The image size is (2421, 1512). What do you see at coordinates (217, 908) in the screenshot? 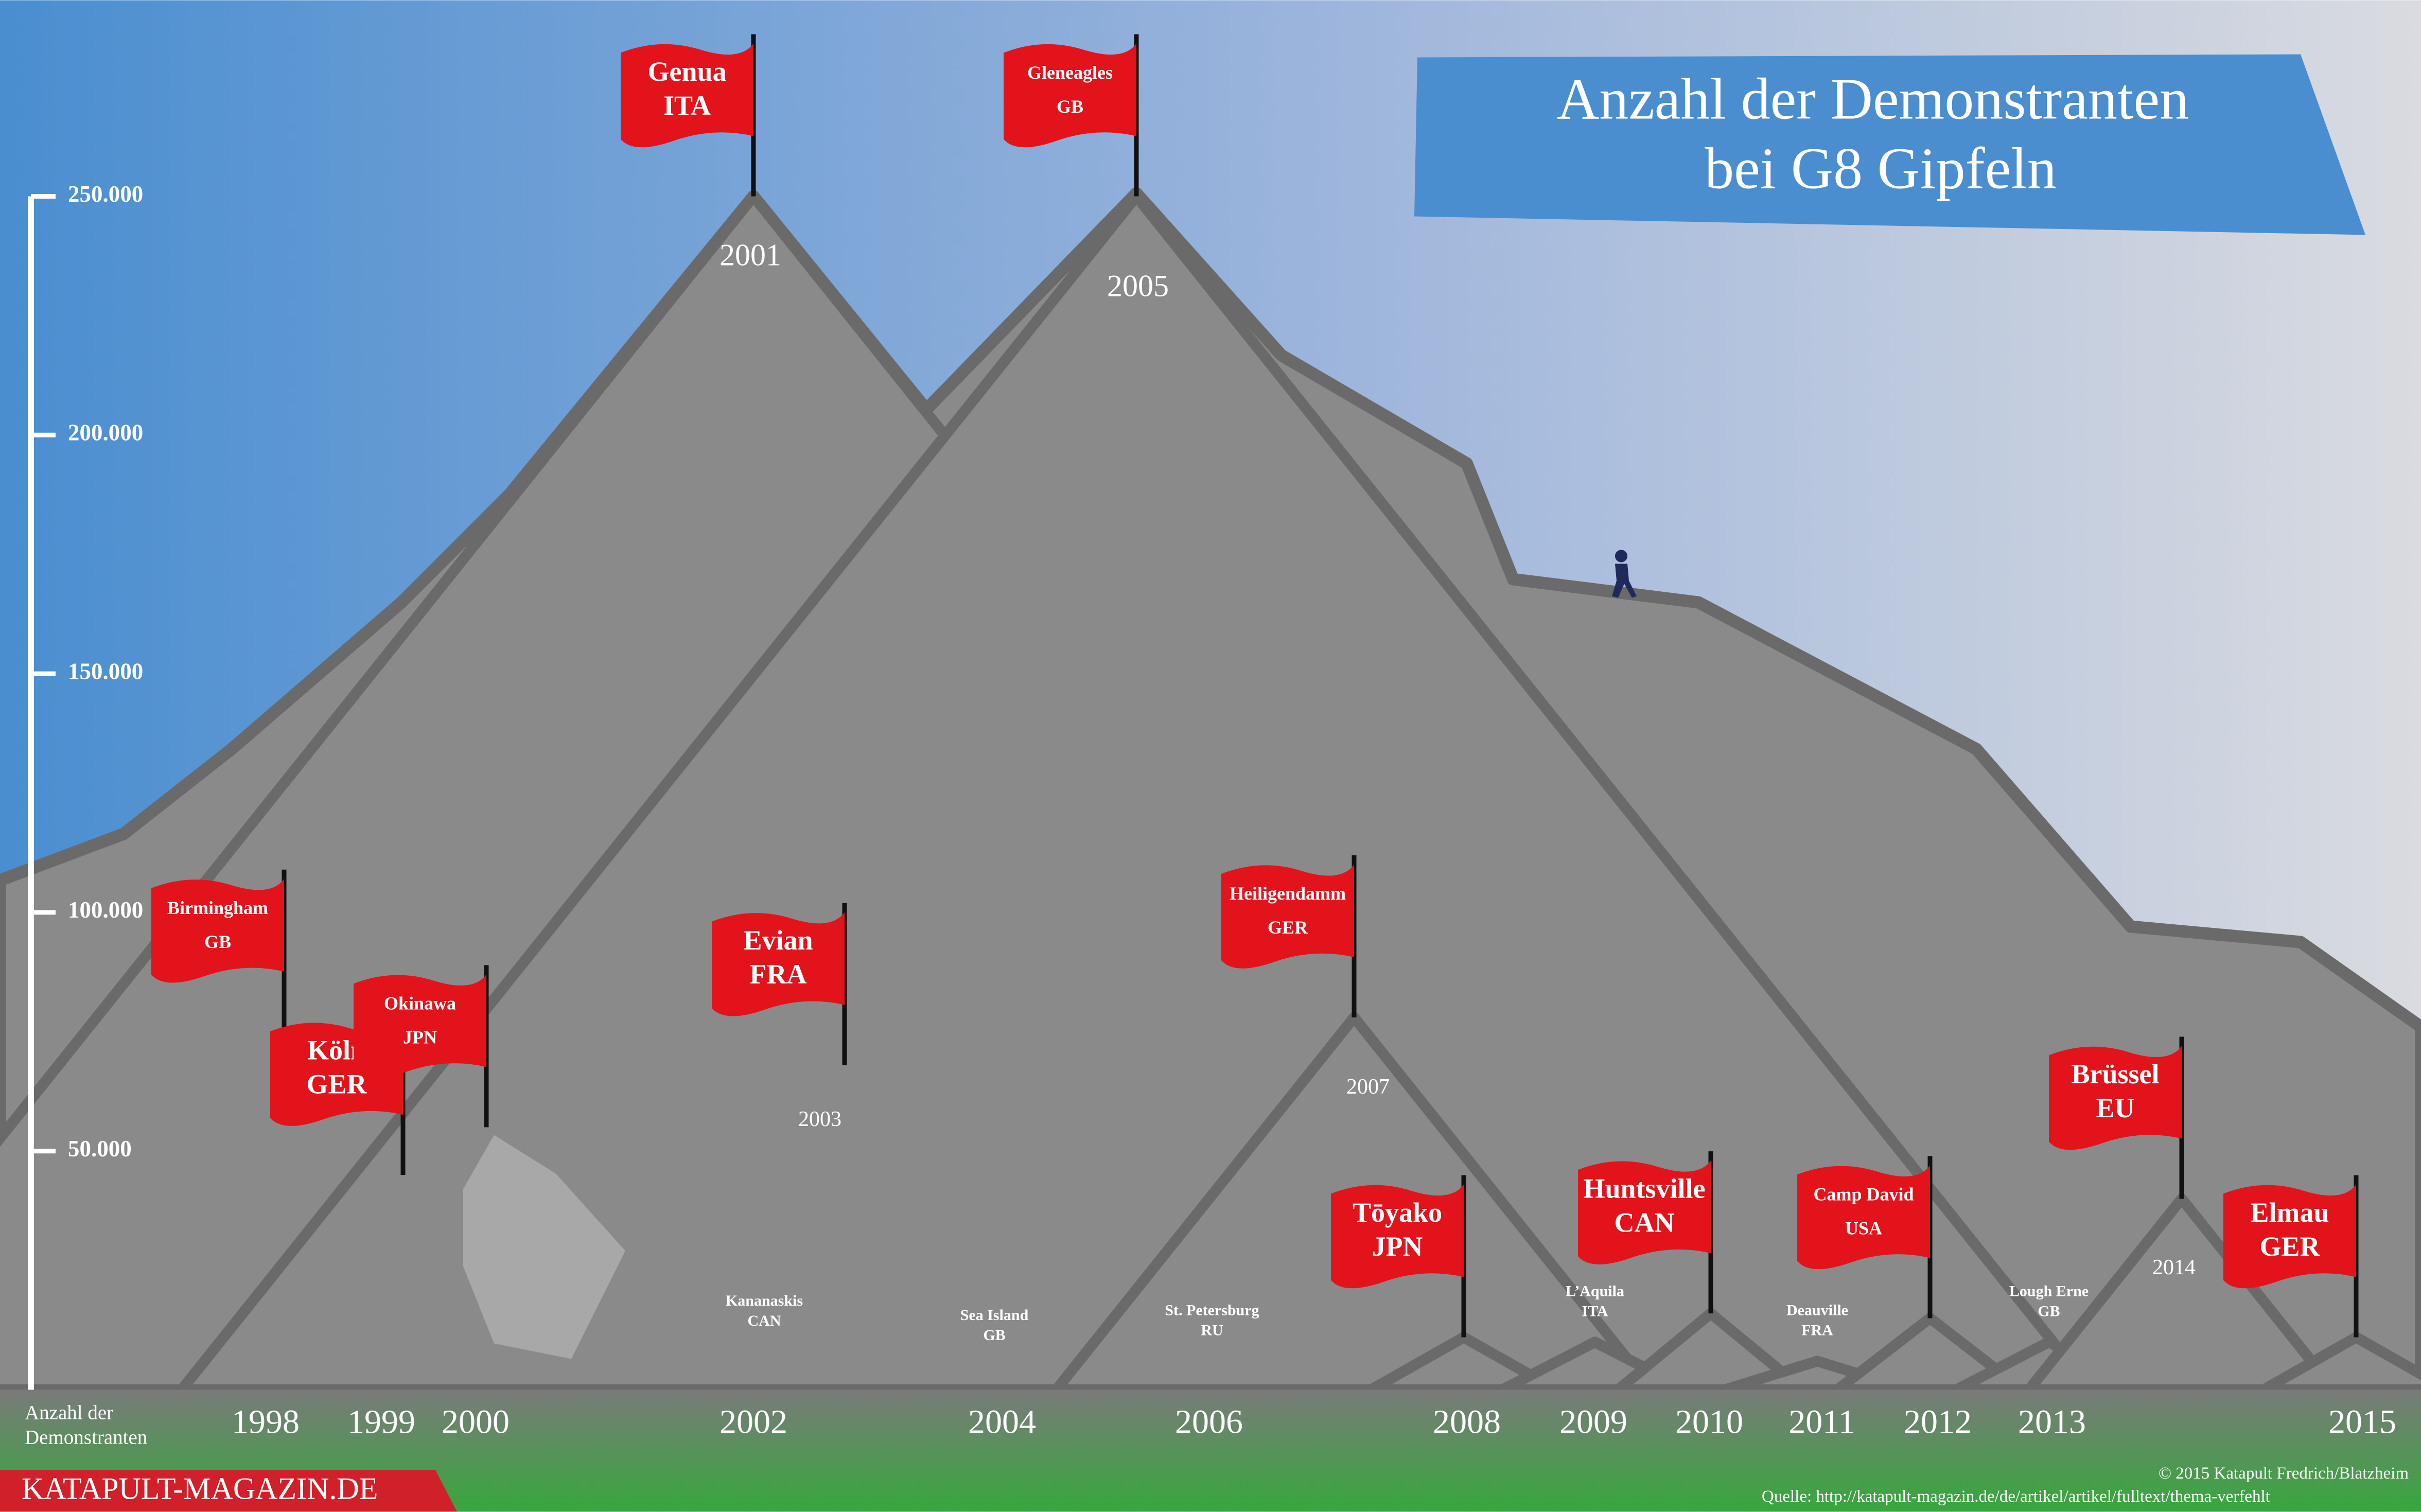
I see `flag-city: Birmingham` at bounding box center [217, 908].